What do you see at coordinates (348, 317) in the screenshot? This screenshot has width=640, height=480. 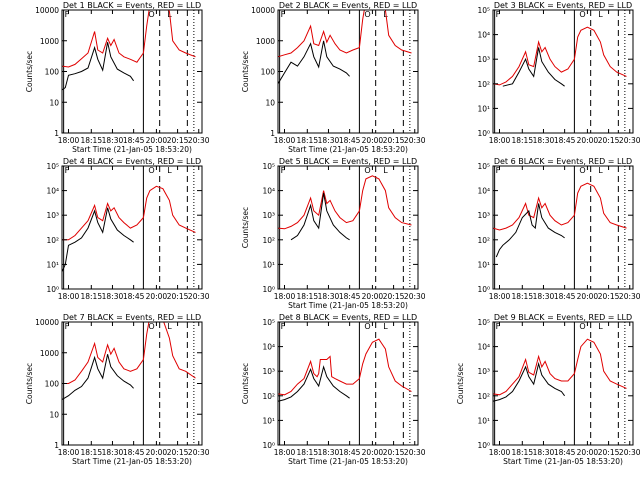 I see `panel-title: Det 8 BLACK = Events, RED = LLD` at bounding box center [348, 317].